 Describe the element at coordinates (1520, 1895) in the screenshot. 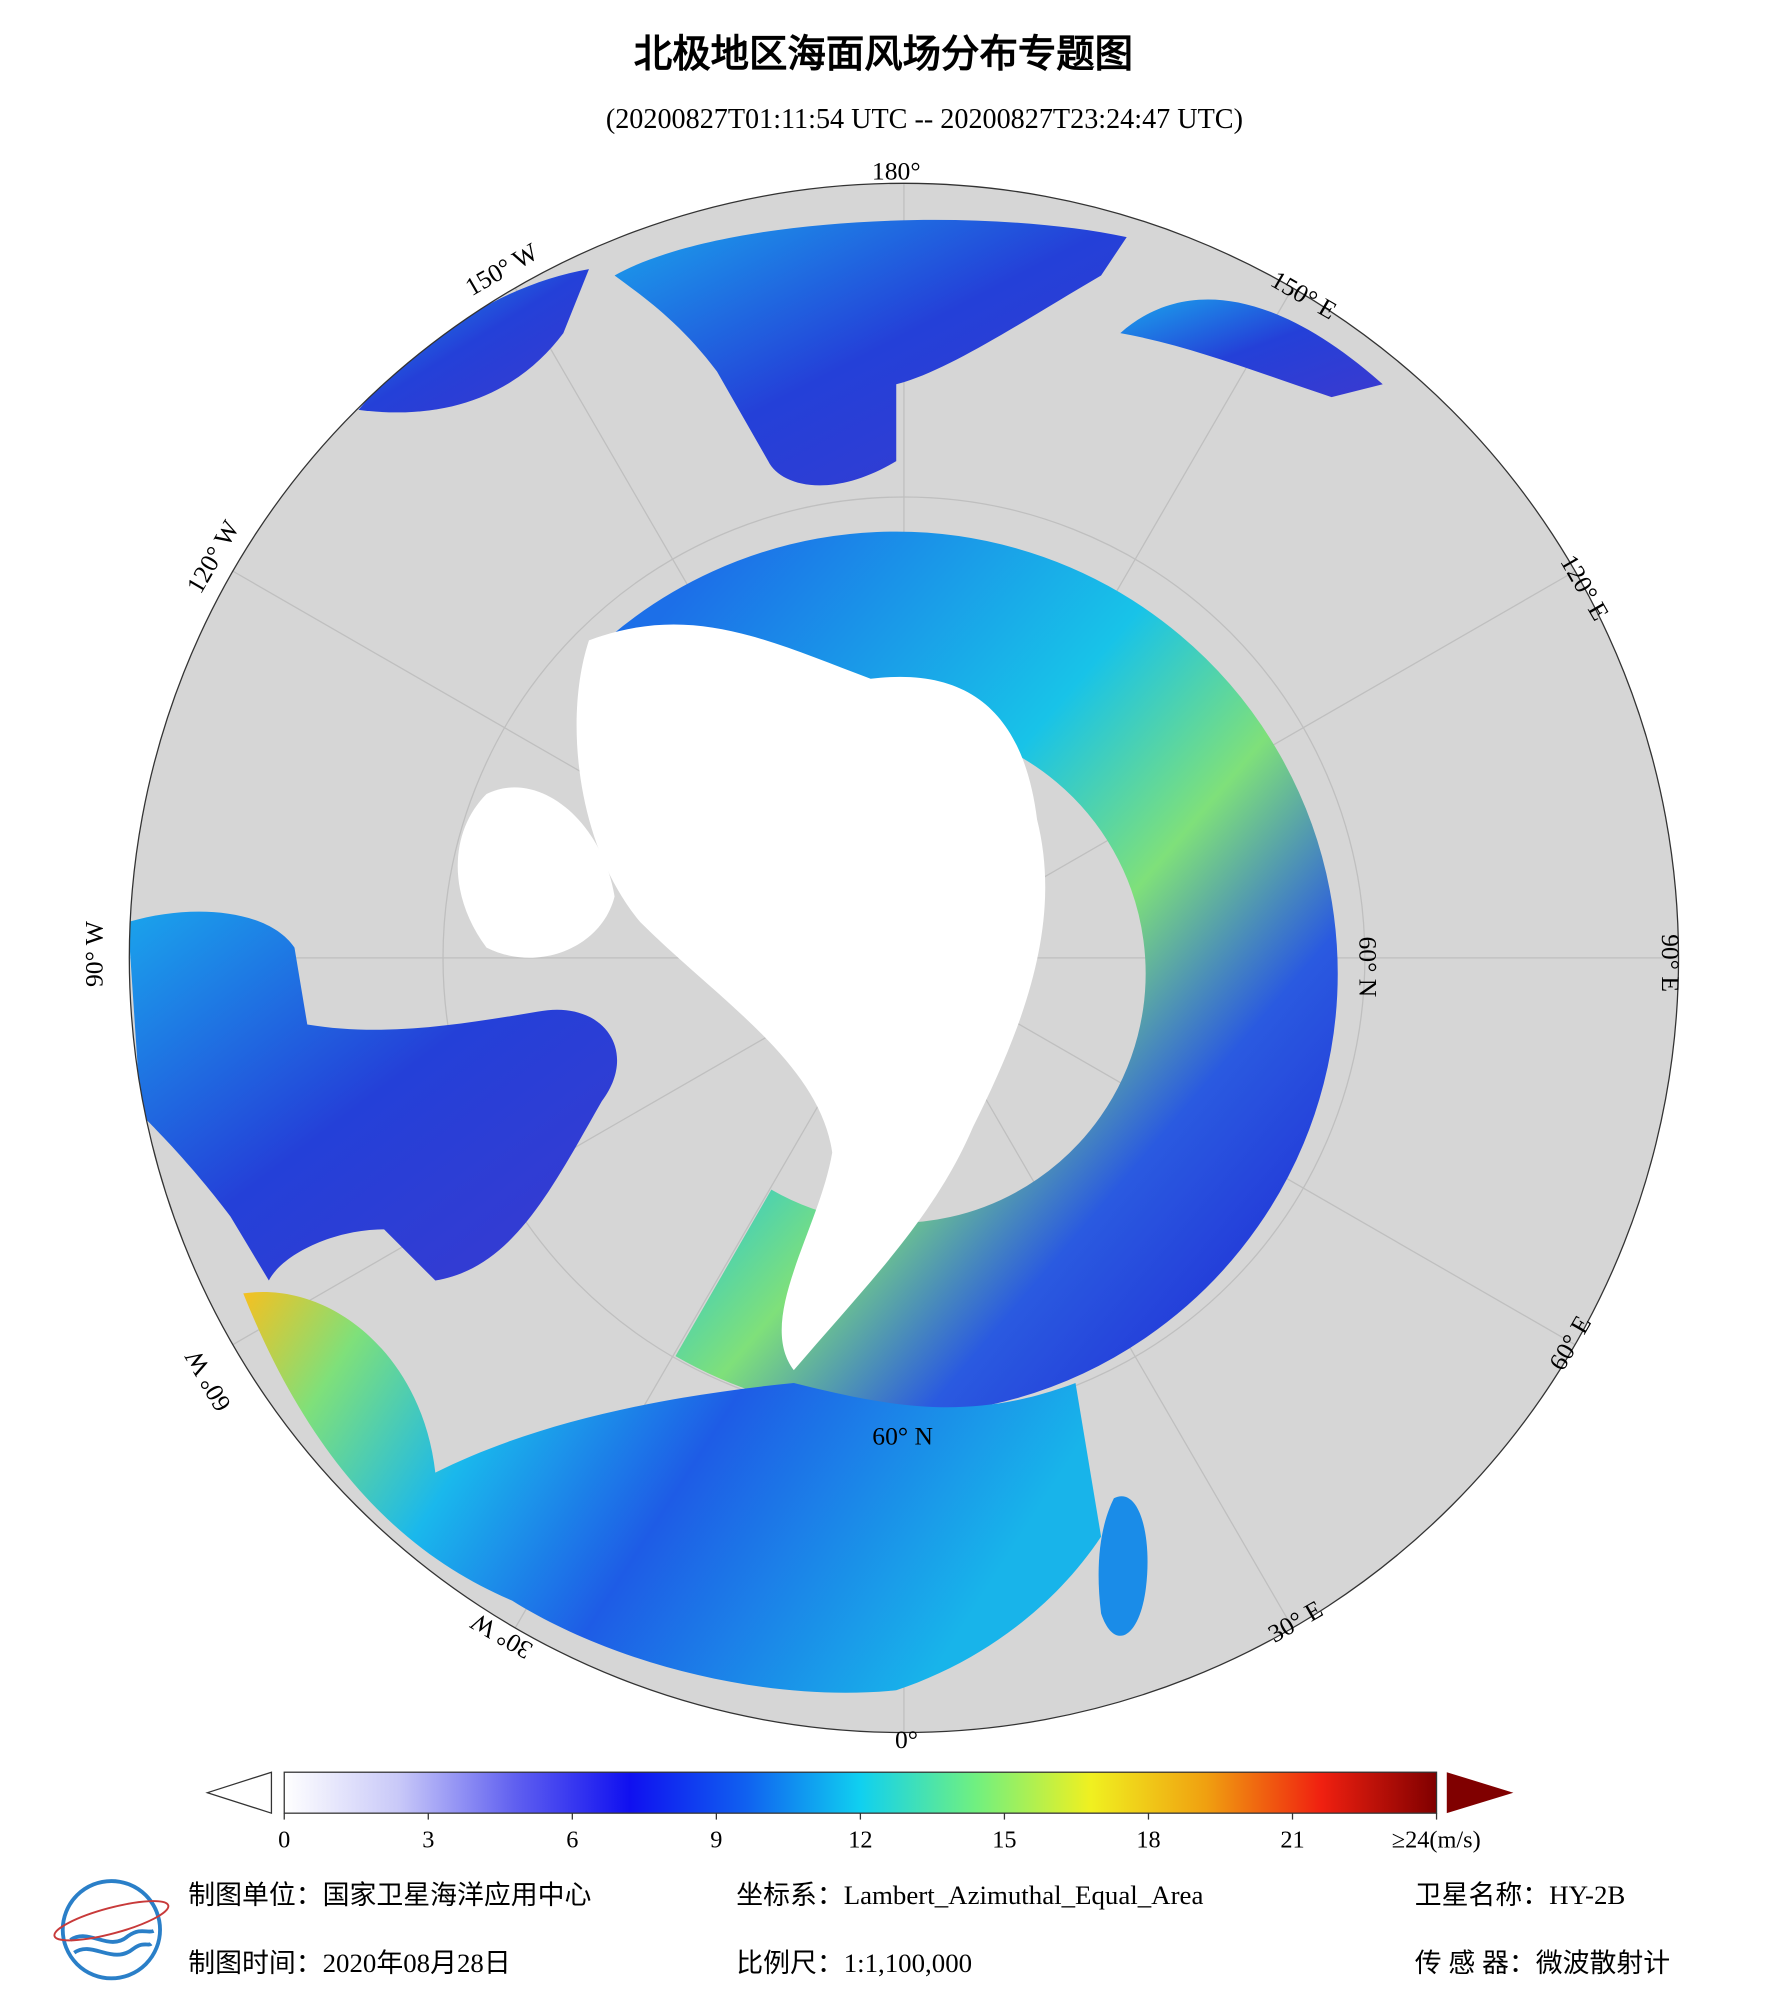

I see `footer-text: 卫星名称：HY-2B` at that location.